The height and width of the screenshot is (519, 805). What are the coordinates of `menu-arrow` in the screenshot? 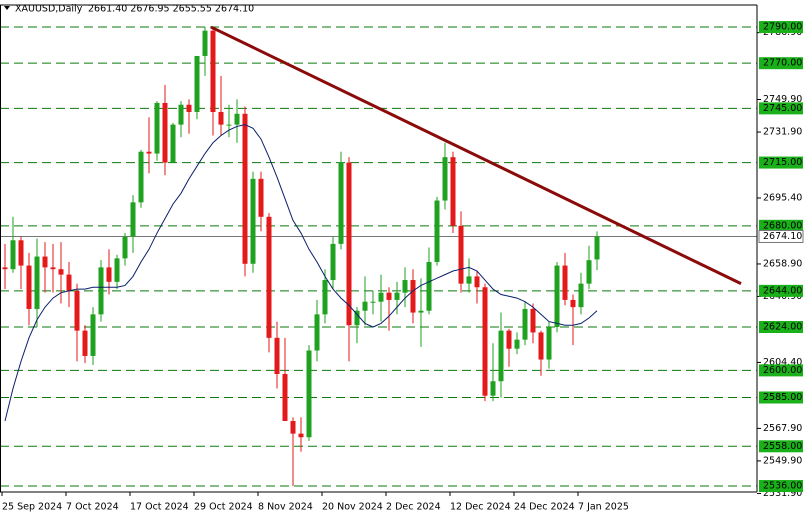 It's located at (7, 8).